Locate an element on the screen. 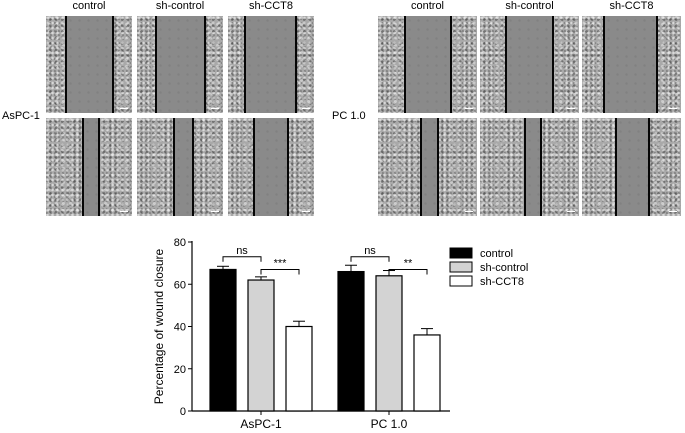 Image resolution: width=685 pixels, height=433 pixels. column-label-sh-cct8-right: sh-CCT8 is located at coordinates (631, 6).